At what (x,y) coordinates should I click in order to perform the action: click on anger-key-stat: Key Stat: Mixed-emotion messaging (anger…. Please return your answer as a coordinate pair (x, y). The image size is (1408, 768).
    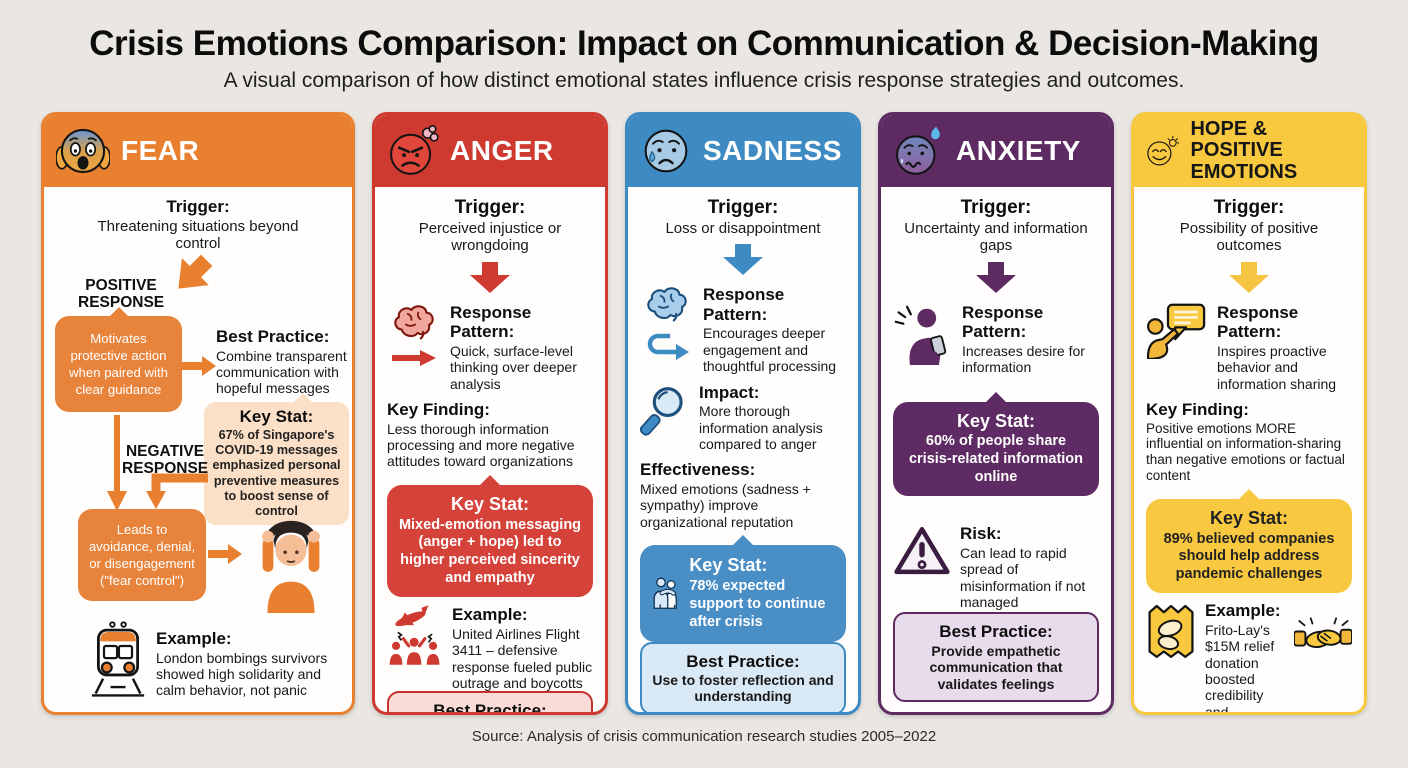
    Looking at the image, I should click on (490, 541).